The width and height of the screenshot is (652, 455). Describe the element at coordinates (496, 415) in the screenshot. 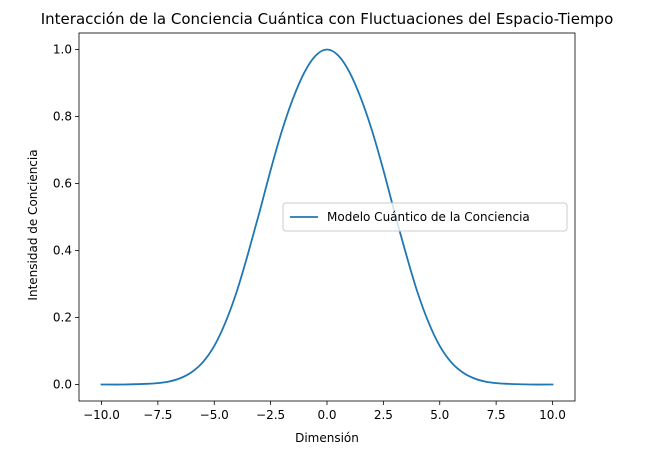

I see `x-tick-label: 7.5` at that location.